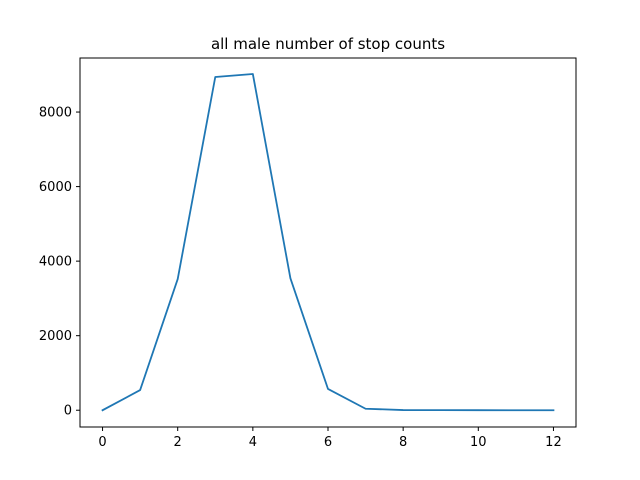 The height and width of the screenshot is (480, 640). What do you see at coordinates (102, 442) in the screenshot?
I see `x-tick-label: 0` at bounding box center [102, 442].